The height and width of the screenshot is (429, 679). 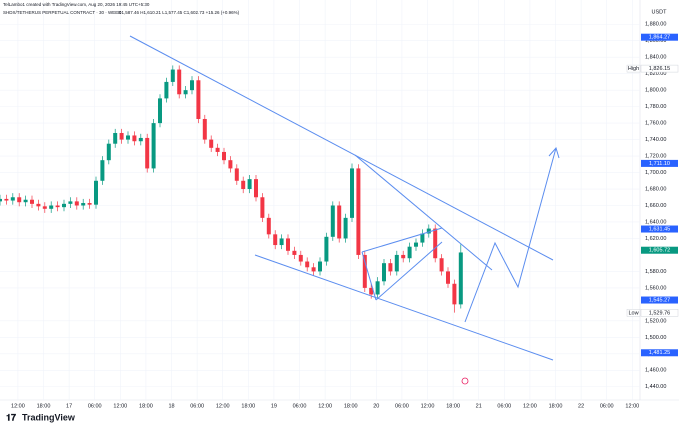 I want to click on price-tag-box, so click(x=633, y=313).